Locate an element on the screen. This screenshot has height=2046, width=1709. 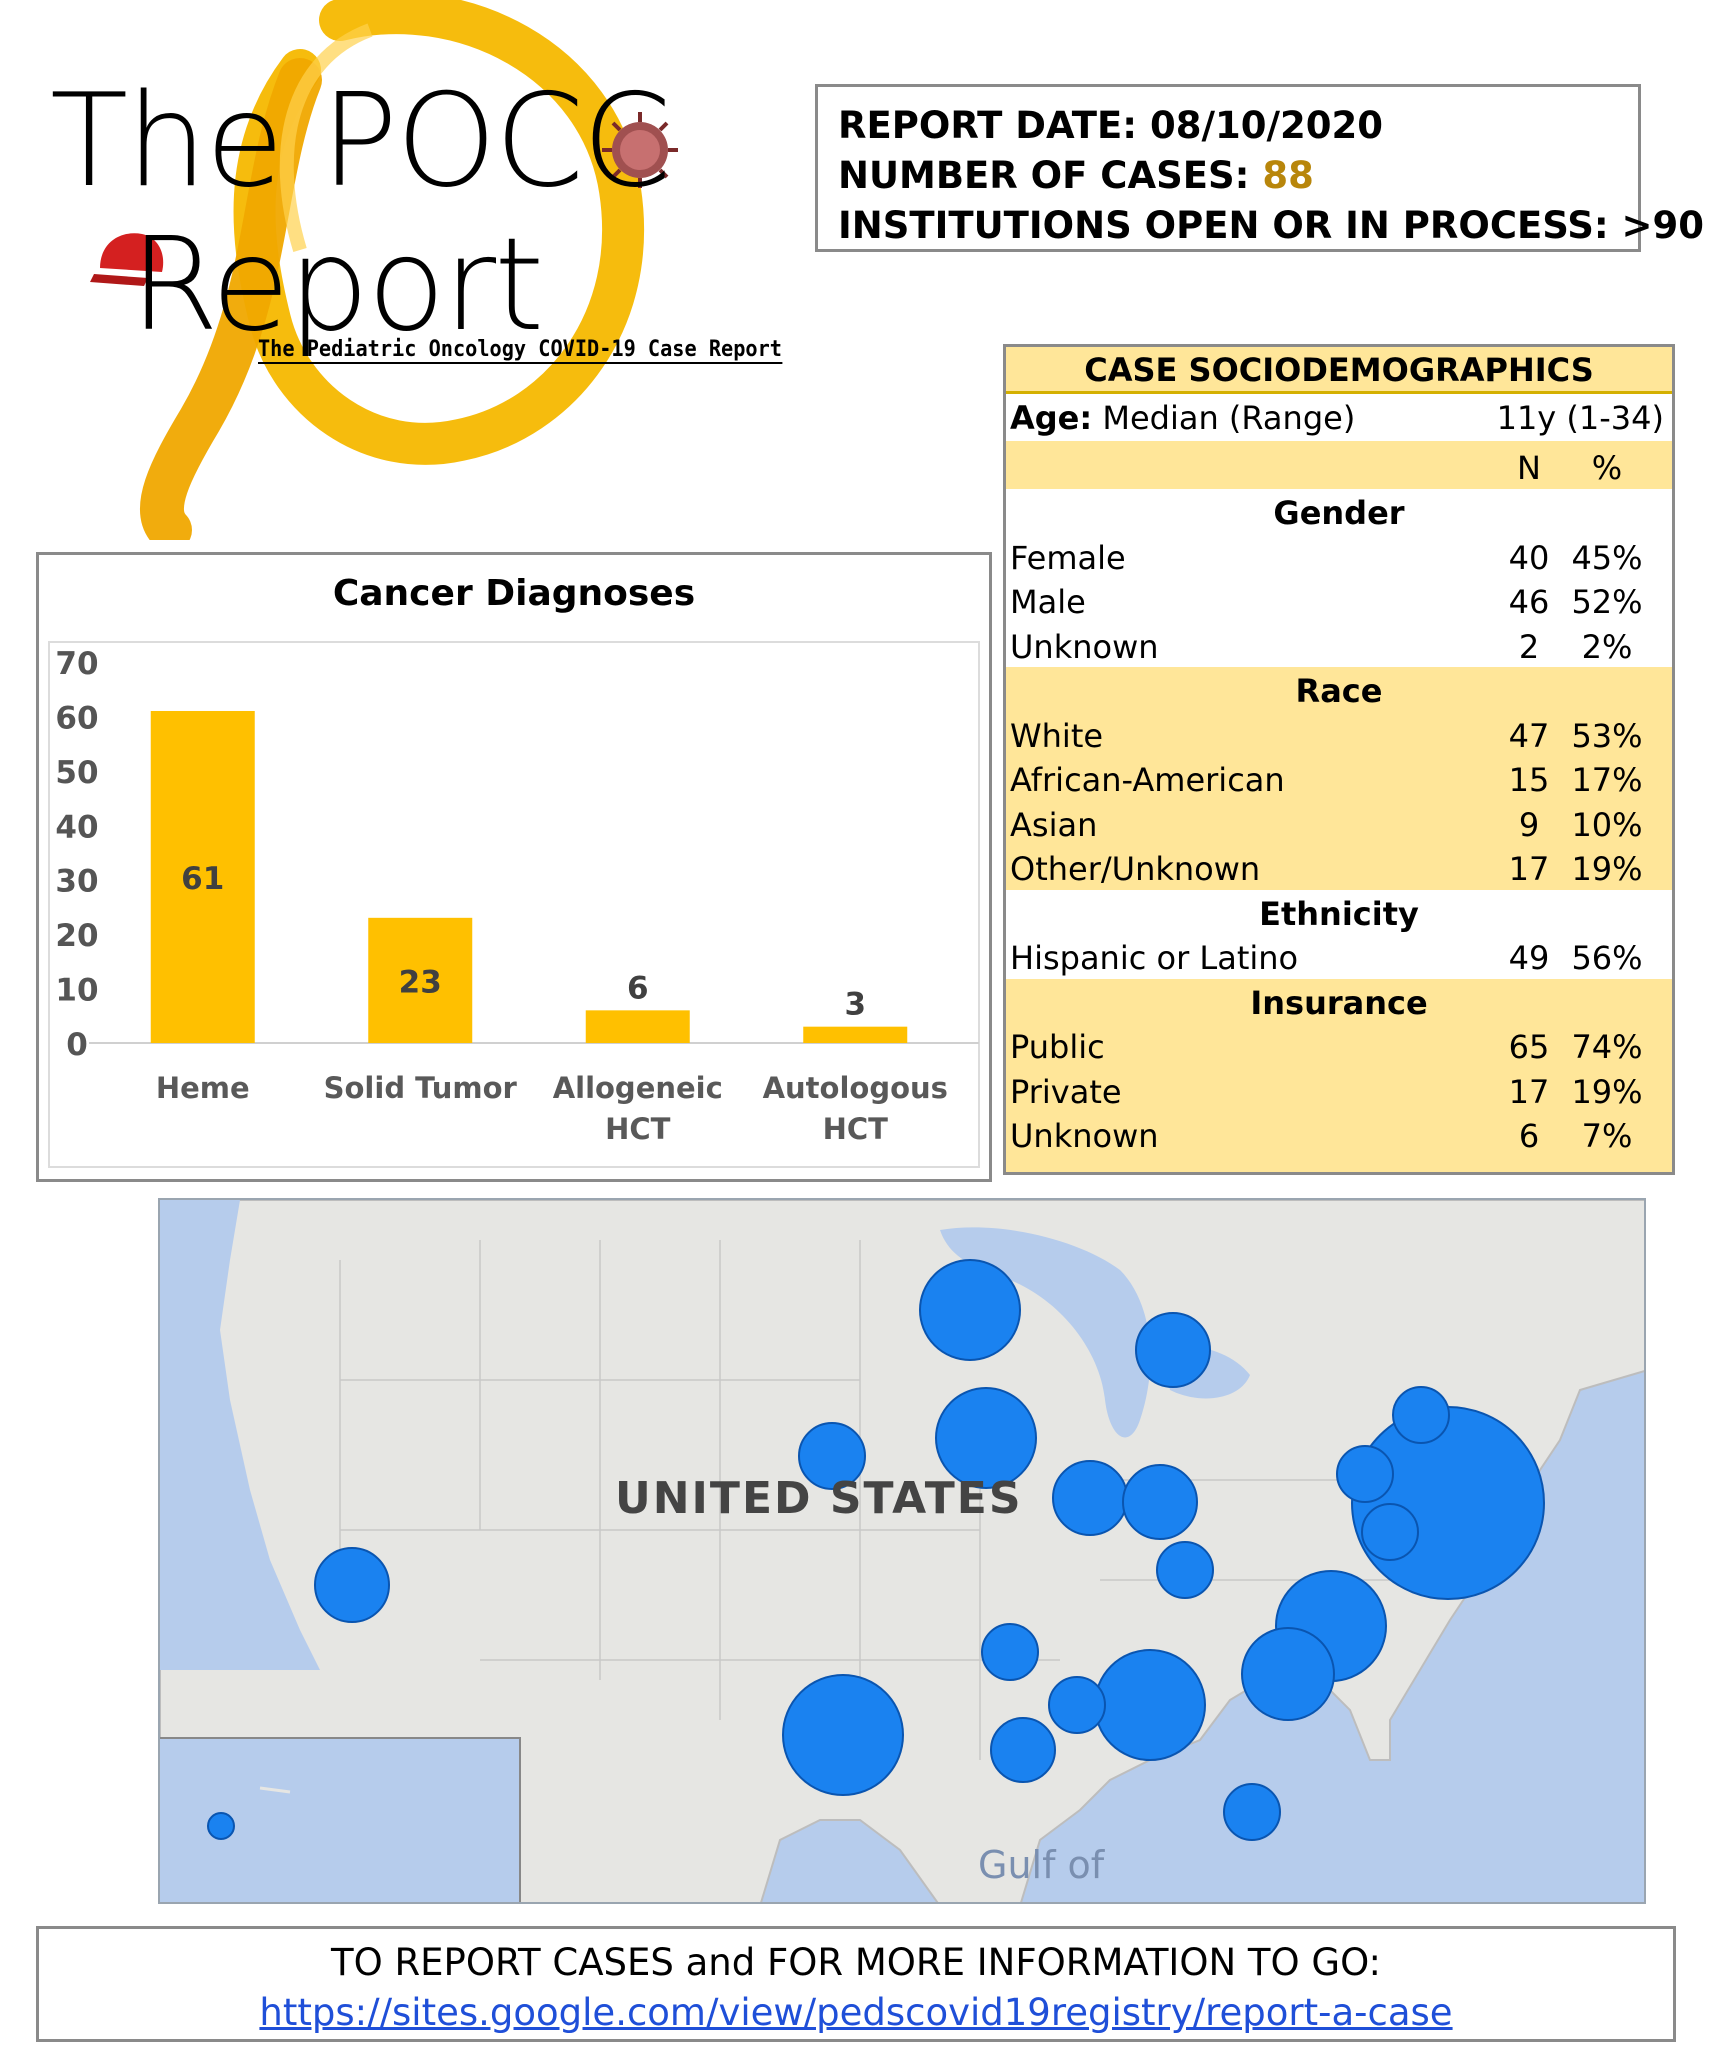
socio-row-label: Female is located at coordinates (1068, 557).